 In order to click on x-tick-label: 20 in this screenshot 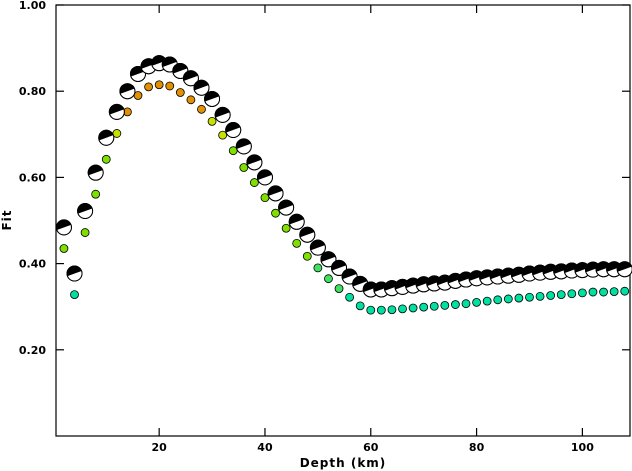, I will do `click(160, 447)`.